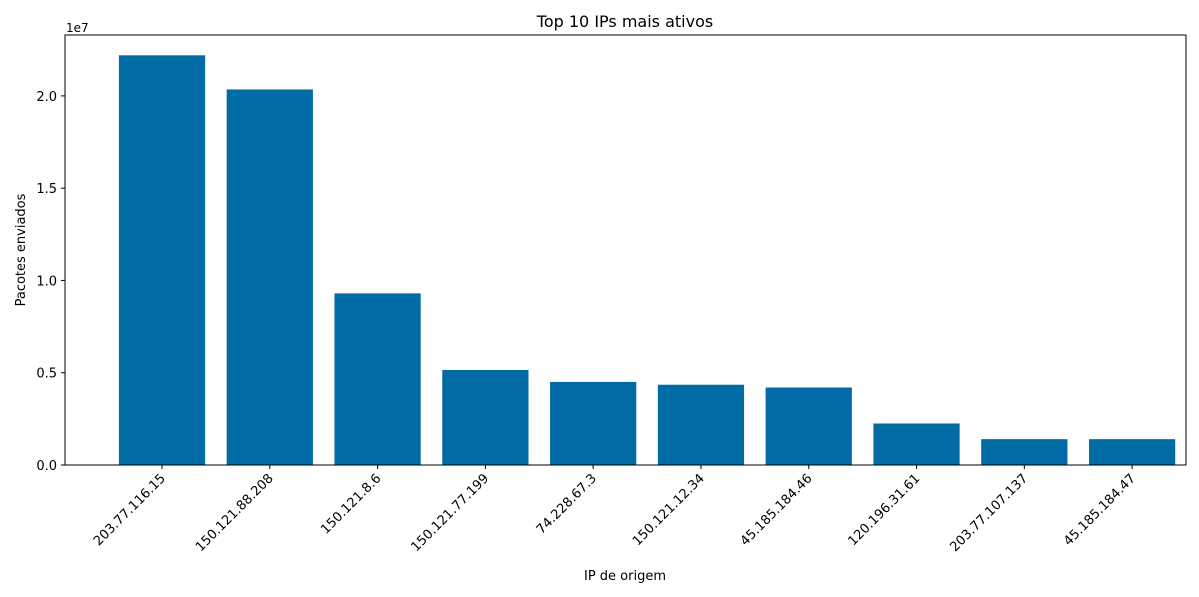  What do you see at coordinates (46, 374) in the screenshot?
I see `y-tick-label: 0.5` at bounding box center [46, 374].